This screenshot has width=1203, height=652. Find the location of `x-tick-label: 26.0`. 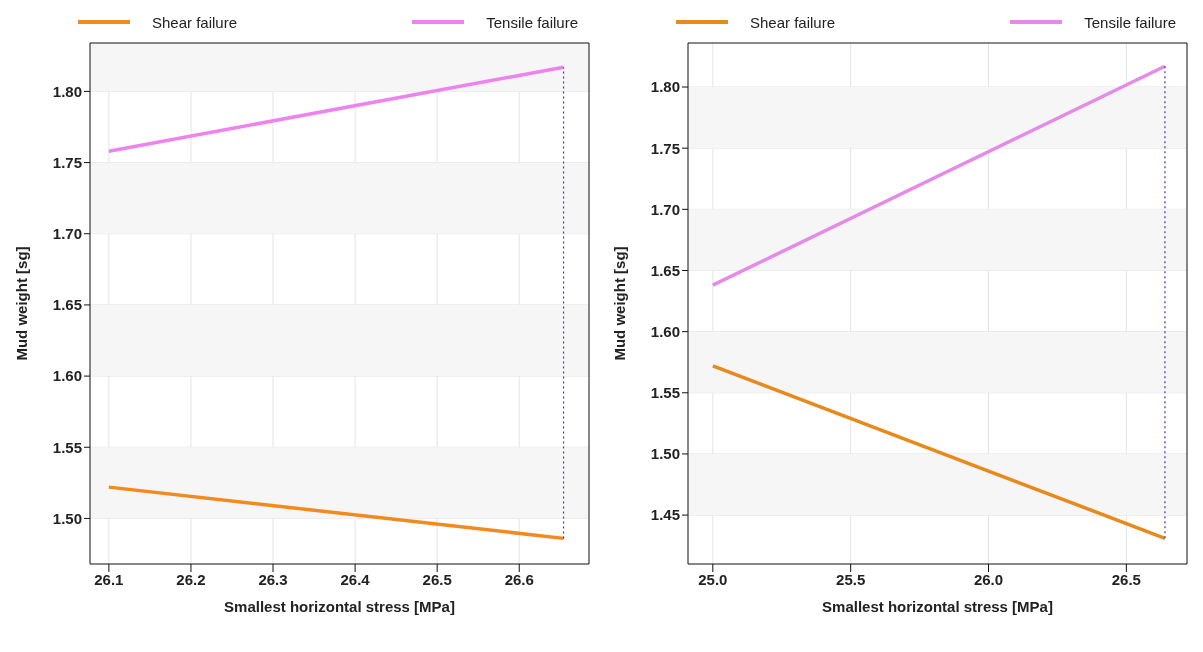

x-tick-label: 26.0 is located at coordinates (988, 579).